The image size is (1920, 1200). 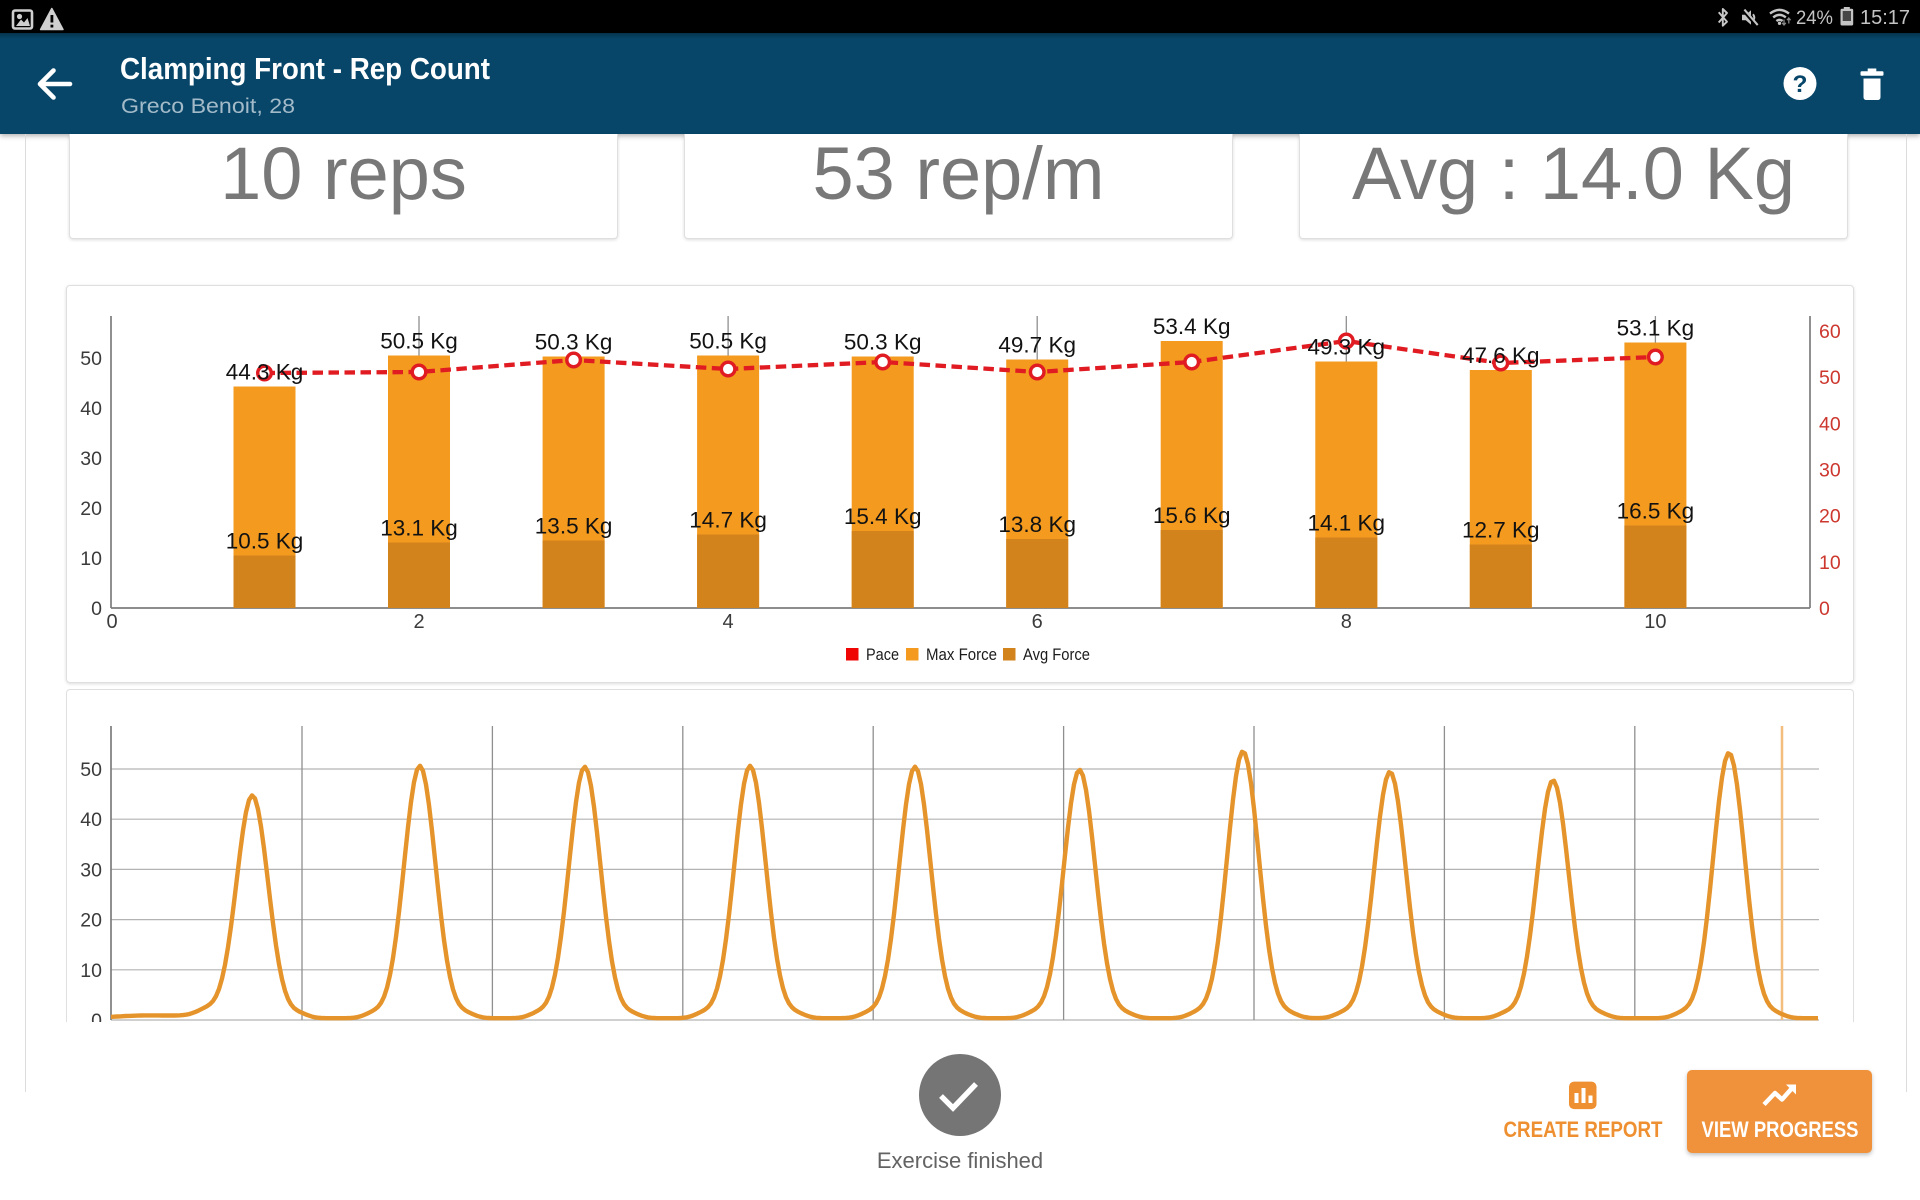 What do you see at coordinates (208, 106) in the screenshot?
I see `svg-text: Greco Benoit, 28` at bounding box center [208, 106].